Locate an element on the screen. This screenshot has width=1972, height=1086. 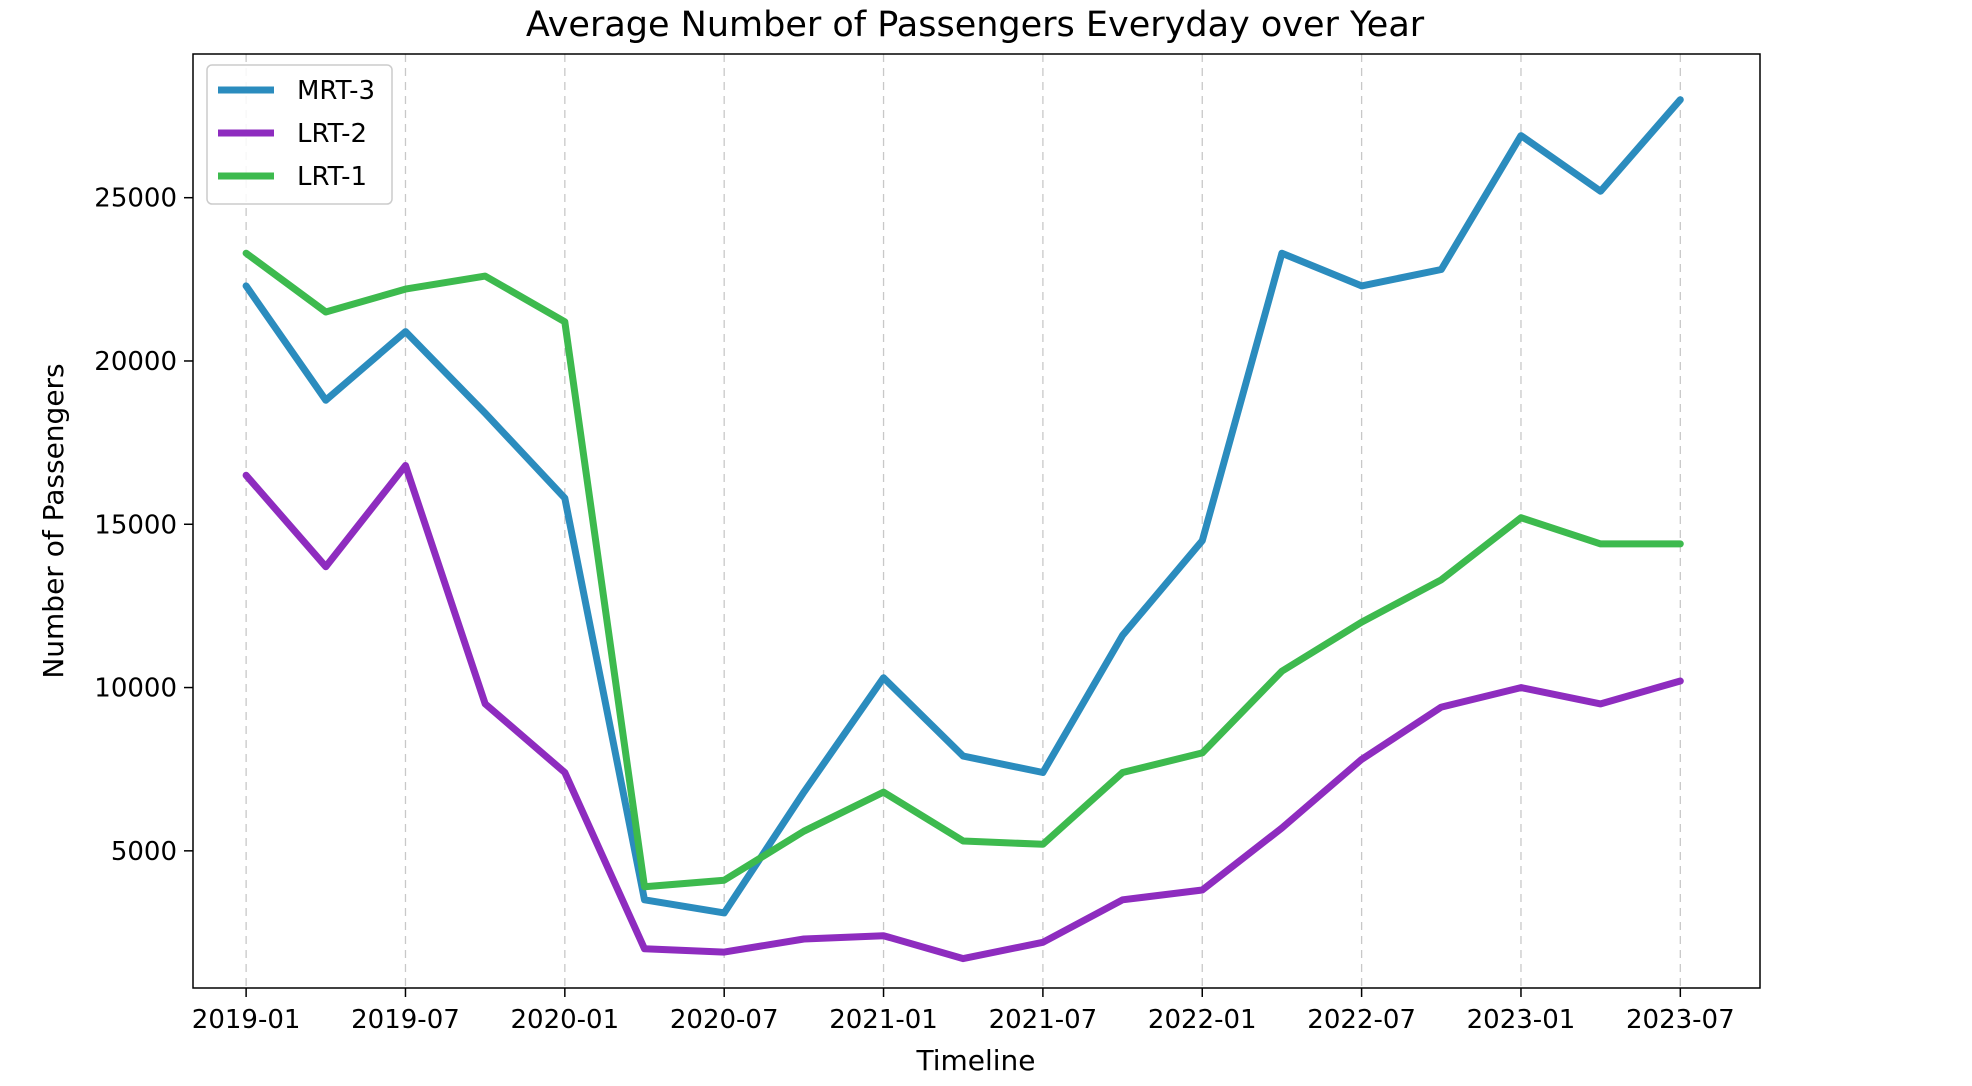
x-axis-label: Timeline is located at coordinates (975, 1060).